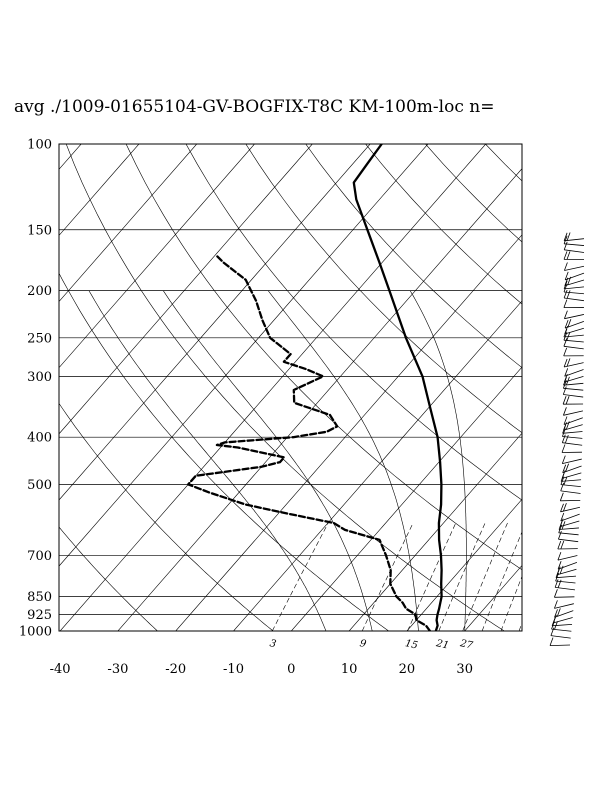 The height and width of the screenshot is (792, 612). What do you see at coordinates (466, 645) in the screenshot?
I see `mixing-ratio-label: 27` at bounding box center [466, 645].